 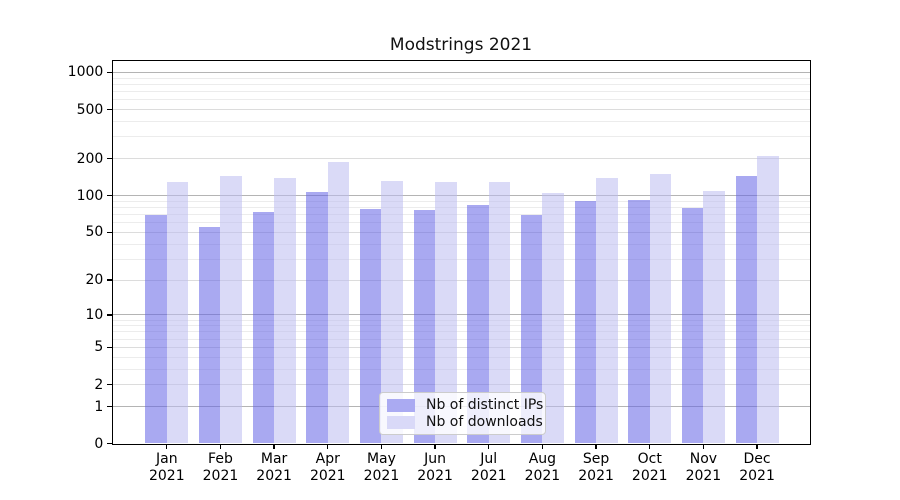 What do you see at coordinates (94, 280) in the screenshot?
I see `y-tick-label: 20` at bounding box center [94, 280].